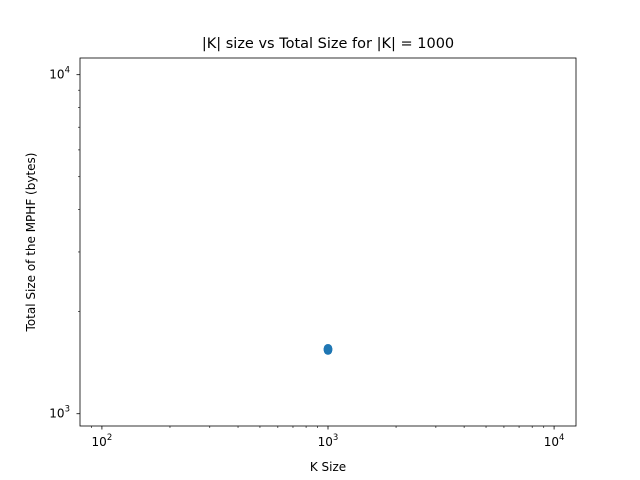  I want to click on y-tick-label: 10⁴, so click(59, 74).